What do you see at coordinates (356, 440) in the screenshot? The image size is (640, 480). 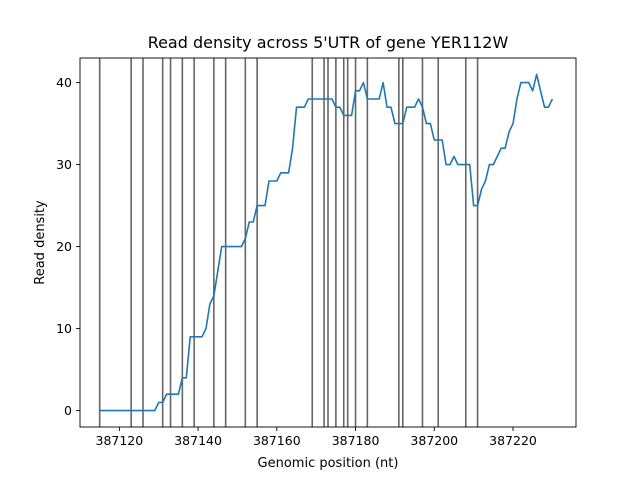 I see `x-tick-label: 387180` at bounding box center [356, 440].